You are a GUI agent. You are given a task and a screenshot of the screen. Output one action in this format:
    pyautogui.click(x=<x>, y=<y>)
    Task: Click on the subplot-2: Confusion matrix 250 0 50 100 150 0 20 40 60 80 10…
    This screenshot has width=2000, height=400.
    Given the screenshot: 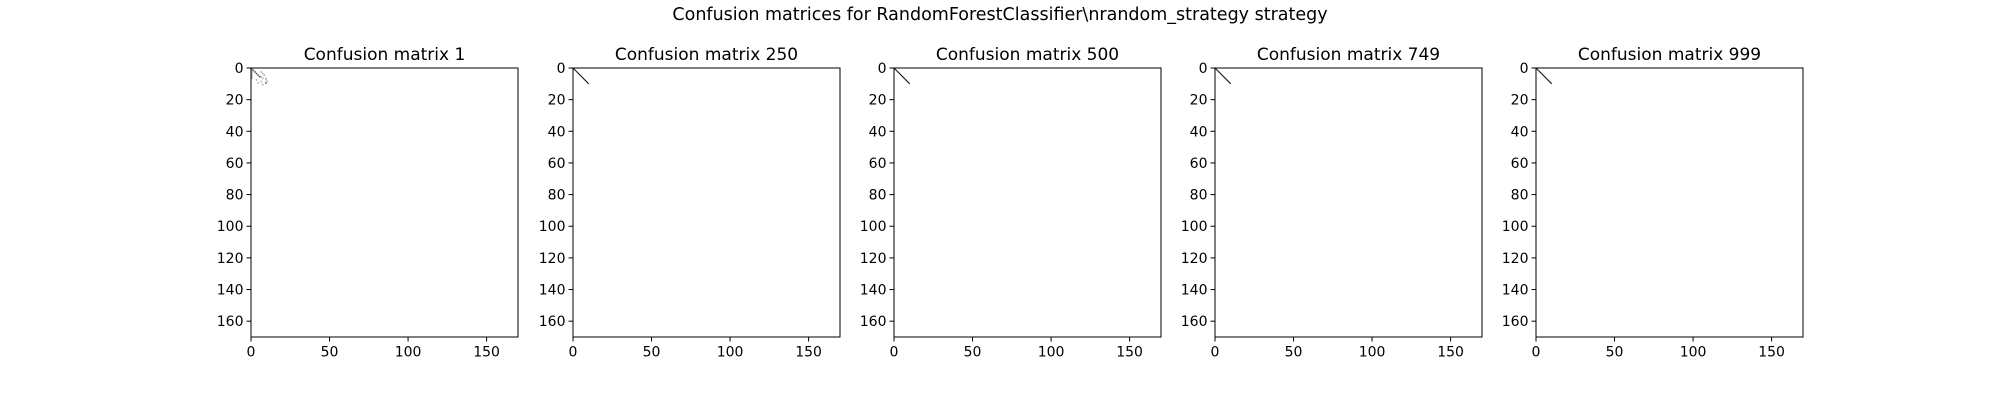 What is the action you would take?
    pyautogui.click(x=690, y=203)
    